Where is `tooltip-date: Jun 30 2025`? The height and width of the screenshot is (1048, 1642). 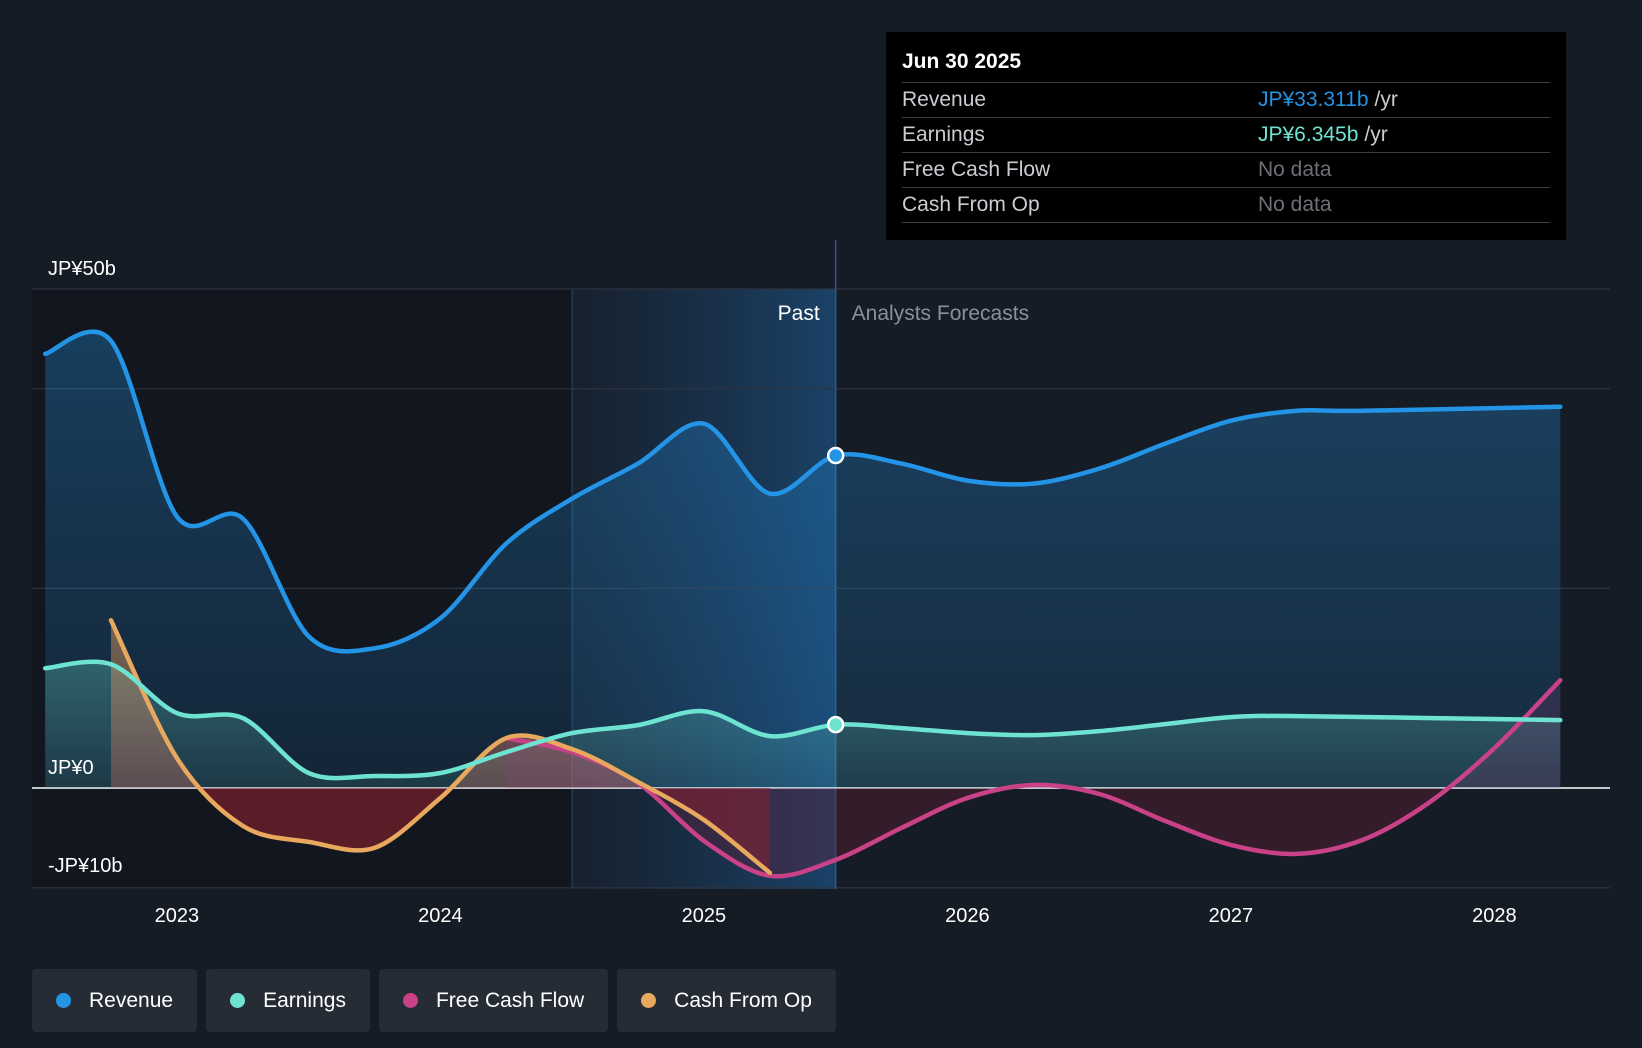
tooltip-date: Jun 30 2025 is located at coordinates (962, 61).